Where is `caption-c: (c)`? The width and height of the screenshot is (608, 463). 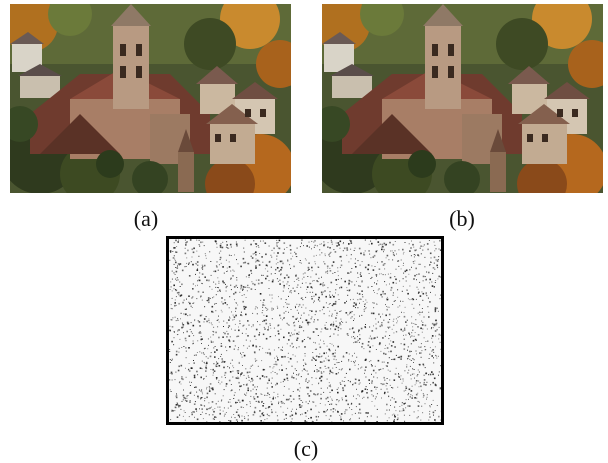
caption-c: (c) is located at coordinates (306, 448).